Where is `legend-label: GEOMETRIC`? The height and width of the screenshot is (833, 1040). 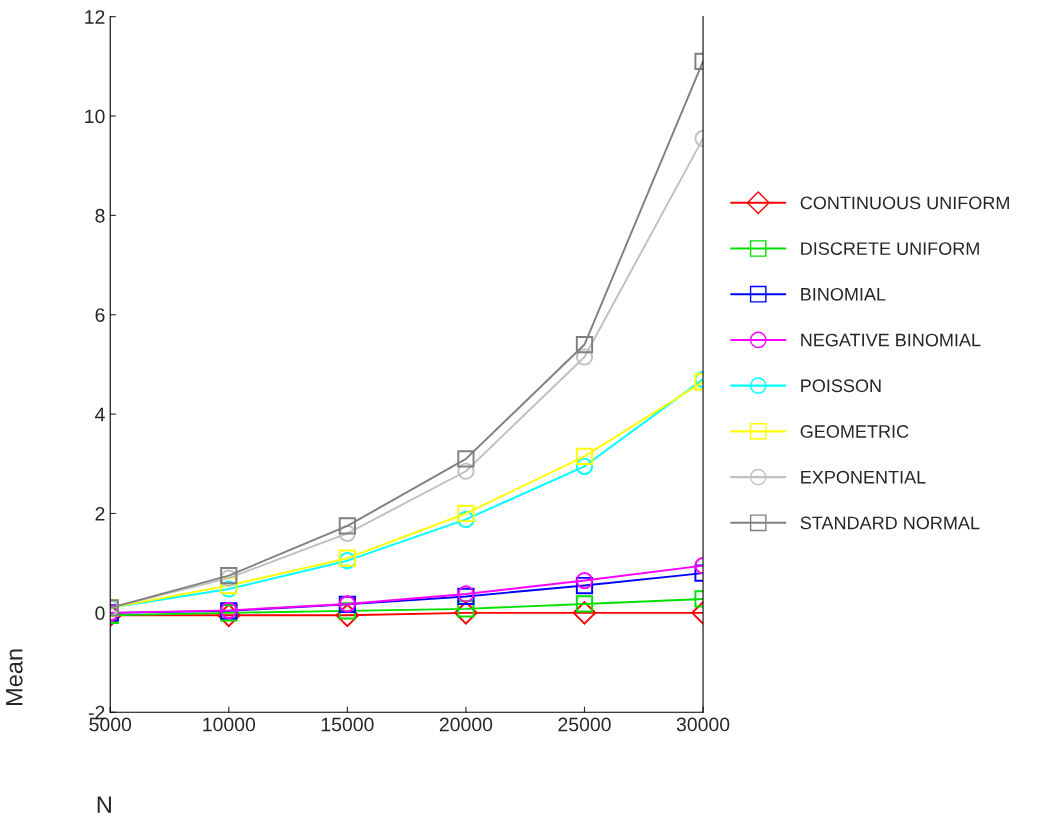
legend-label: GEOMETRIC is located at coordinates (854, 431).